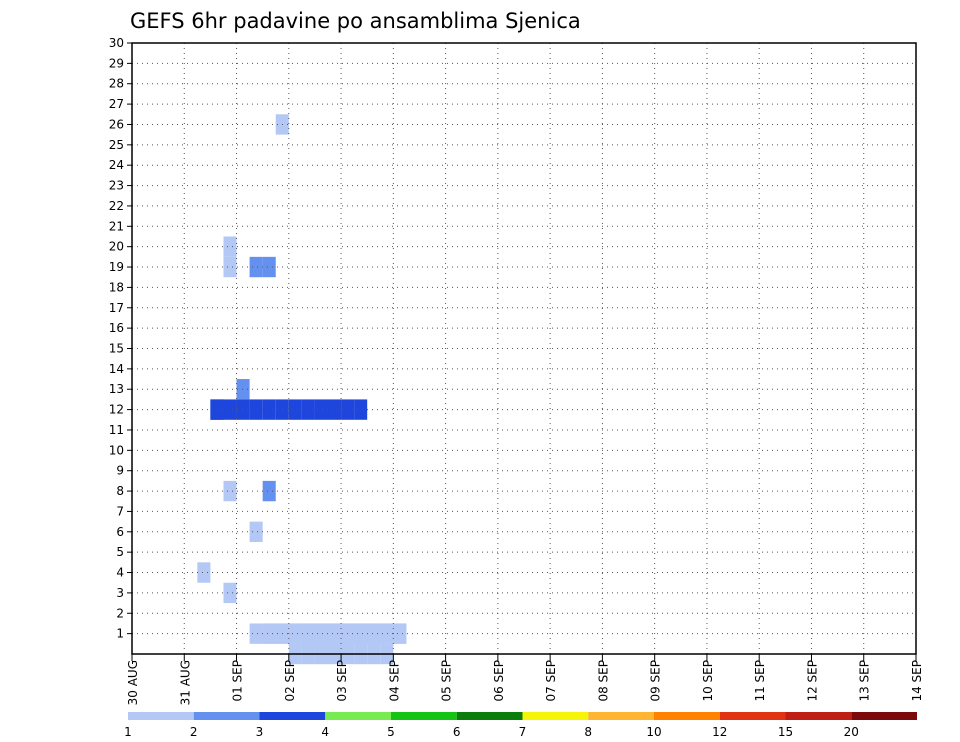 The width and height of the screenshot is (960, 742). I want to click on y-tick-label: 19, so click(116, 267).